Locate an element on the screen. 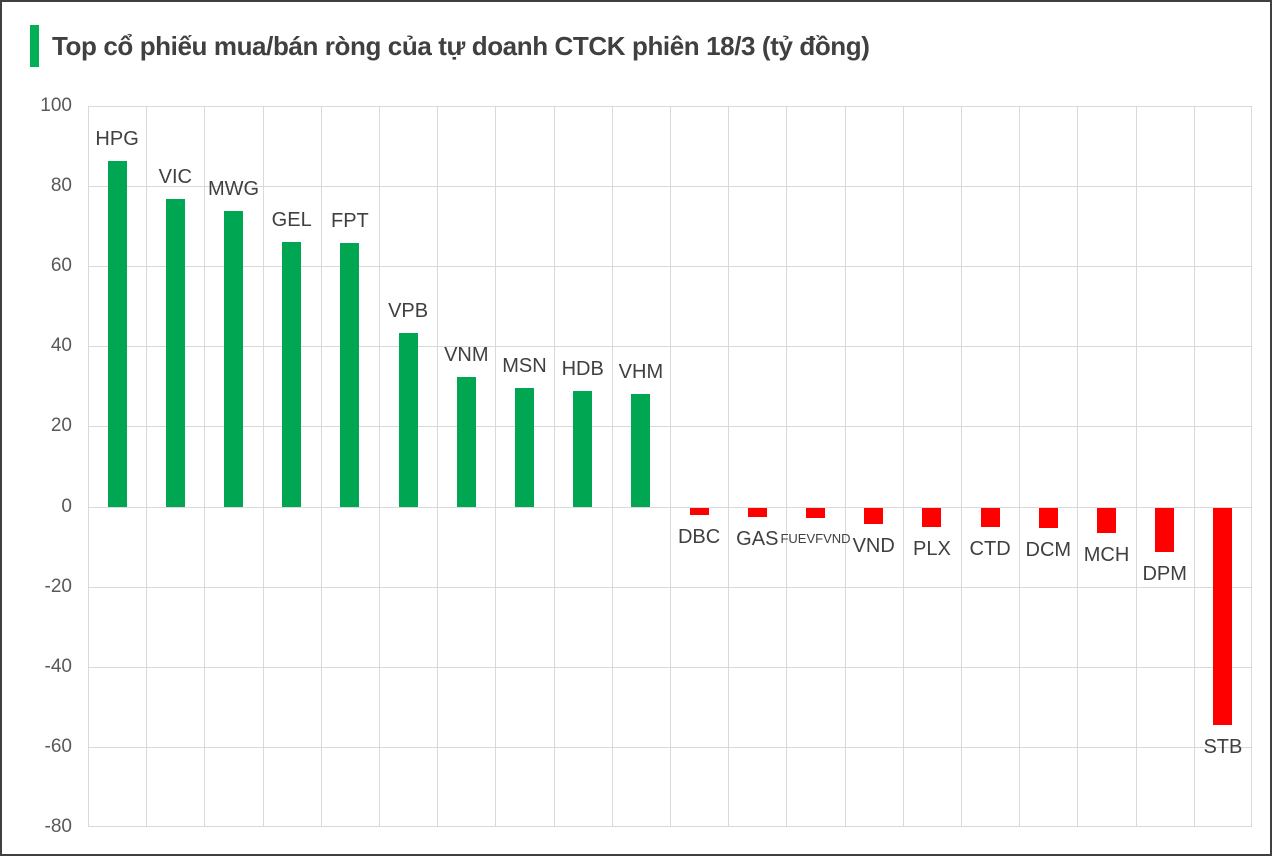 The height and width of the screenshot is (856, 1272). chart-bar-dpm is located at coordinates (1165, 529).